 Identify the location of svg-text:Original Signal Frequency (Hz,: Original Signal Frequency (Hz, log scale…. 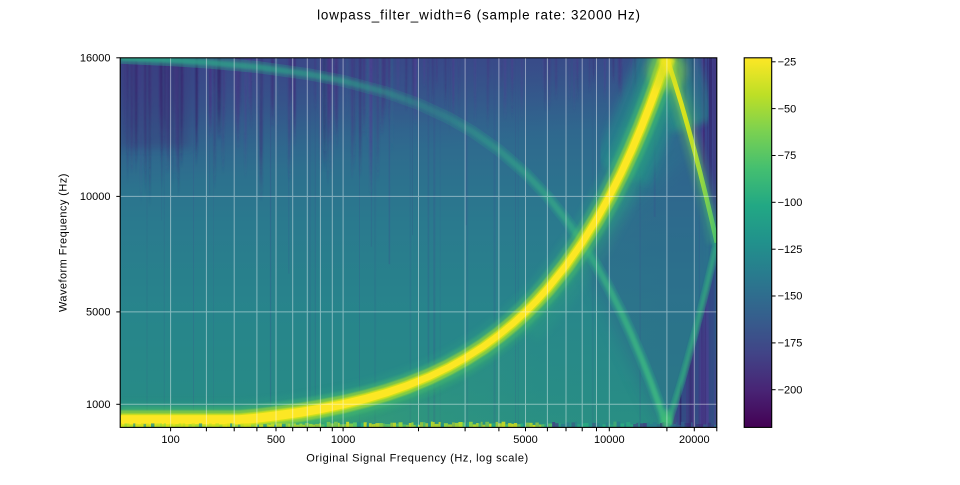
(417, 458).